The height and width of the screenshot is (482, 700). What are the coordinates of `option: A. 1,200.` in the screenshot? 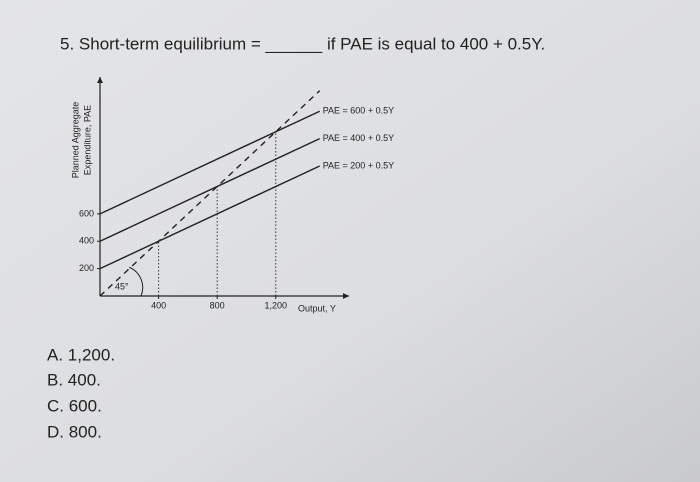 It's located at (81, 354).